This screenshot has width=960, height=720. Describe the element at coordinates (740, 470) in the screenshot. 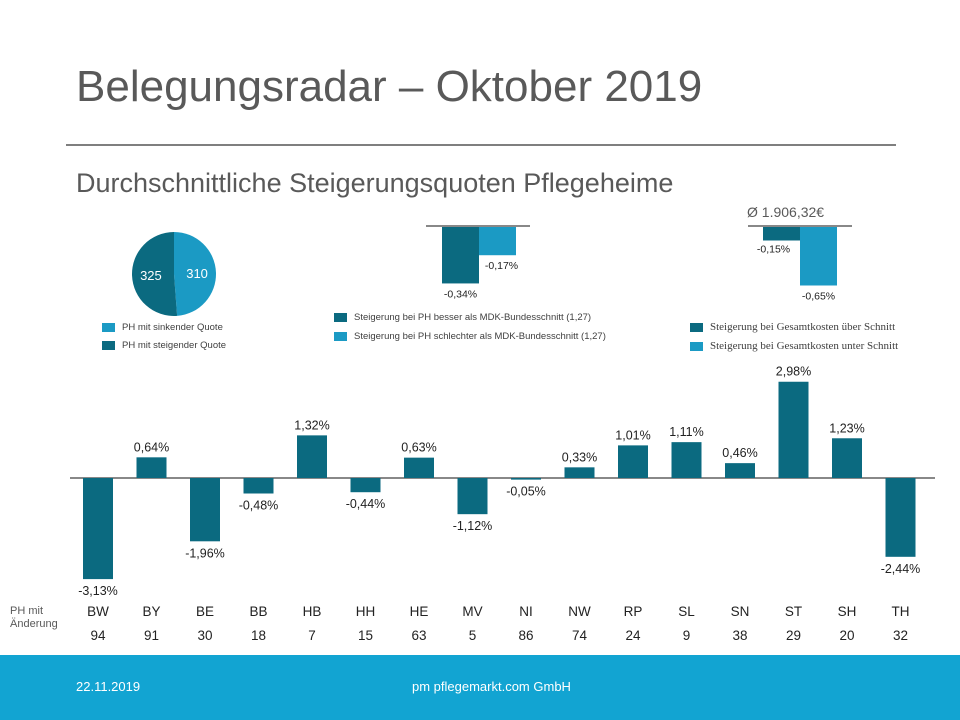

I see `bar-sn` at that location.